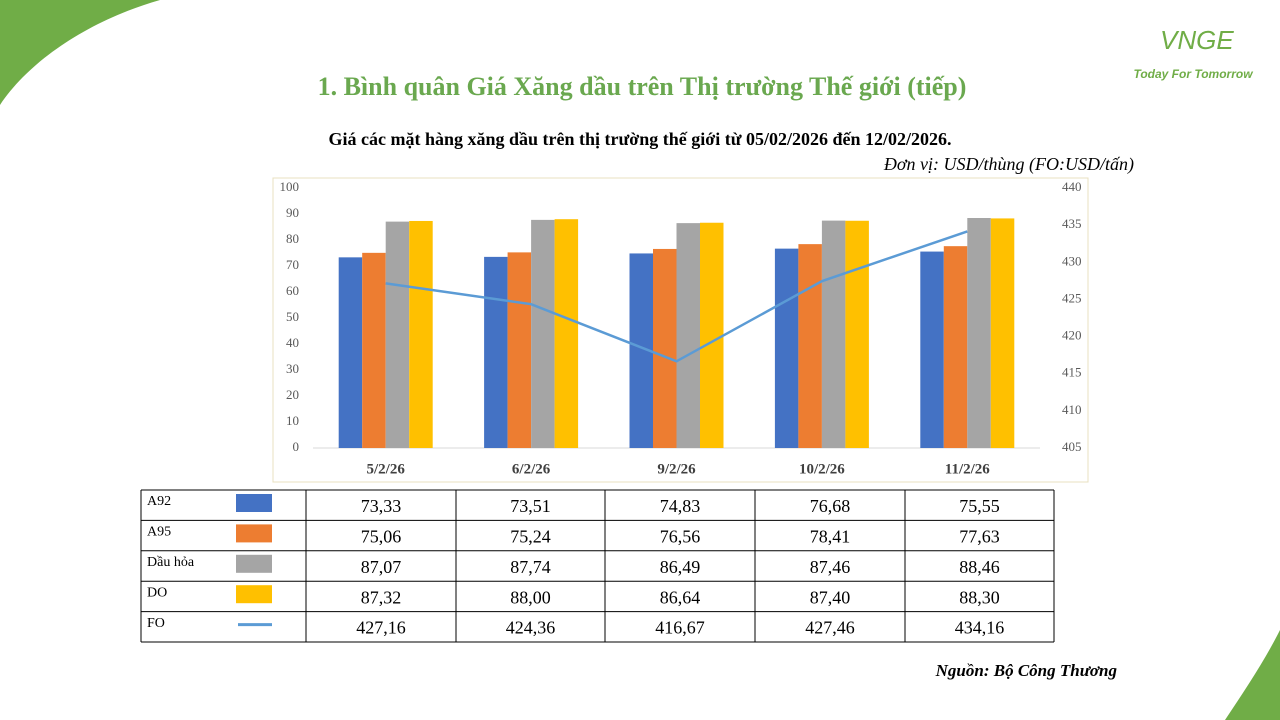  Describe the element at coordinates (680, 597) in the screenshot. I see `data-label: 86,64` at that location.